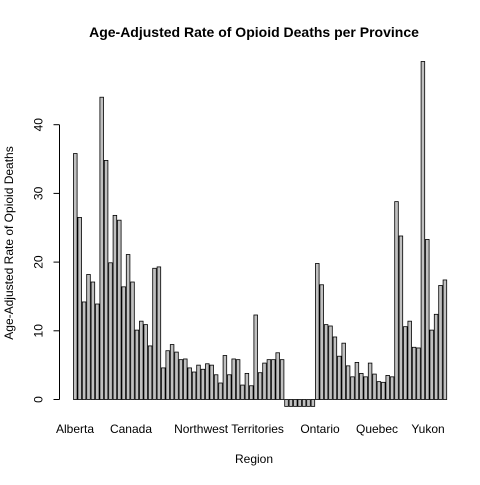  Describe the element at coordinates (75, 429) in the screenshot. I see `x-tick-label: Alberta` at that location.